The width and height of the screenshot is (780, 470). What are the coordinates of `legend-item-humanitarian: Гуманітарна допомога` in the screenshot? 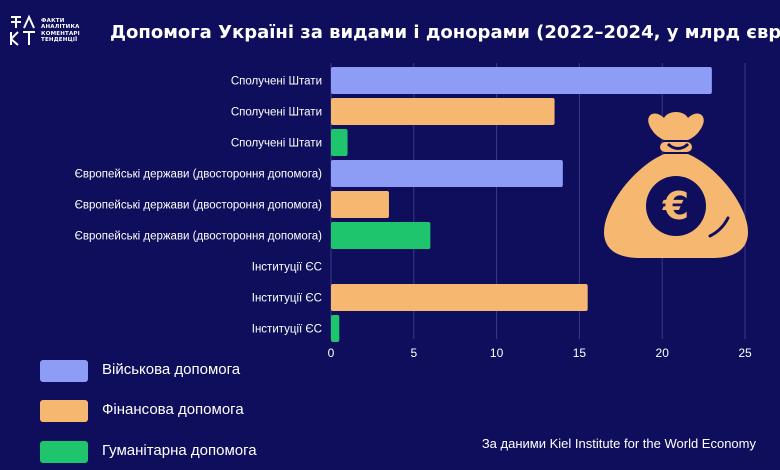 It's located at (200, 453).